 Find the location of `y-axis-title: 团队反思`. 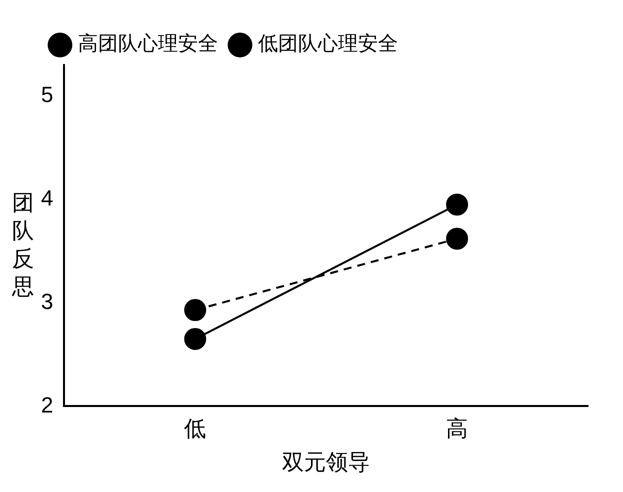

y-axis-title: 团队反思 is located at coordinates (23, 246).